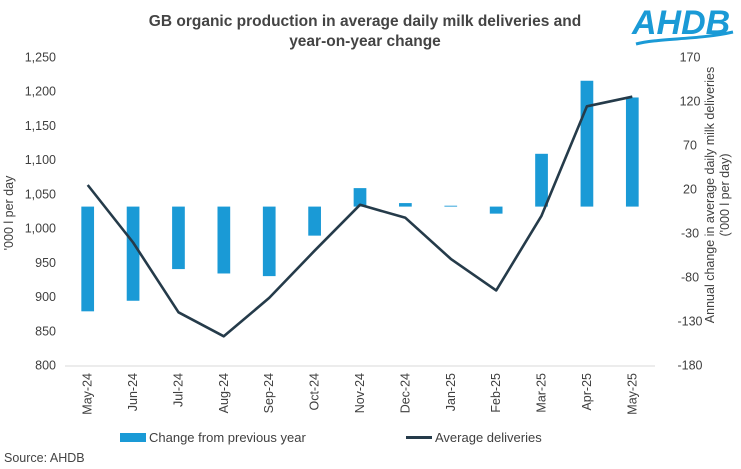  What do you see at coordinates (88, 394) in the screenshot?
I see `x-tick-May-24: May-24` at bounding box center [88, 394].